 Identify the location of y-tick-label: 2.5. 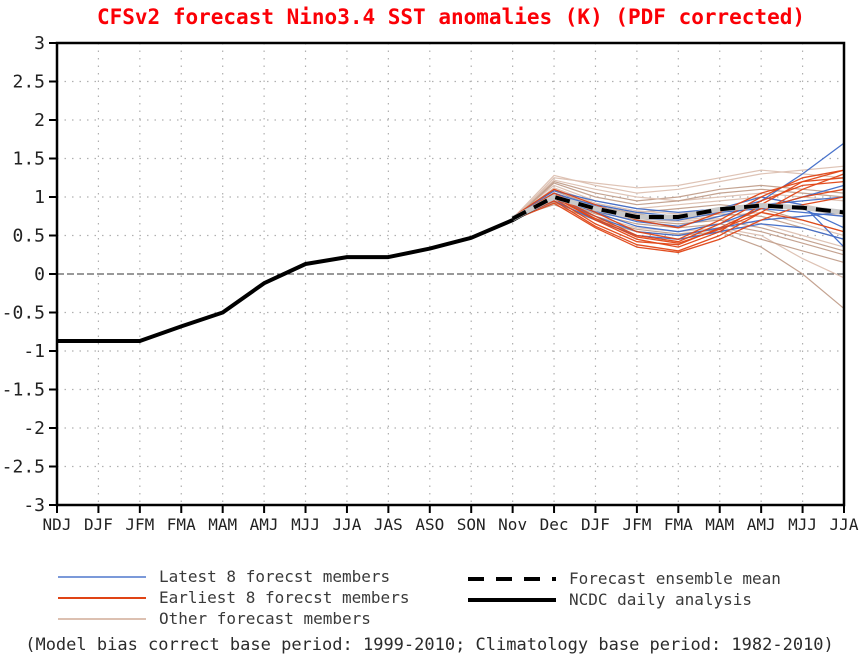
(28, 82).